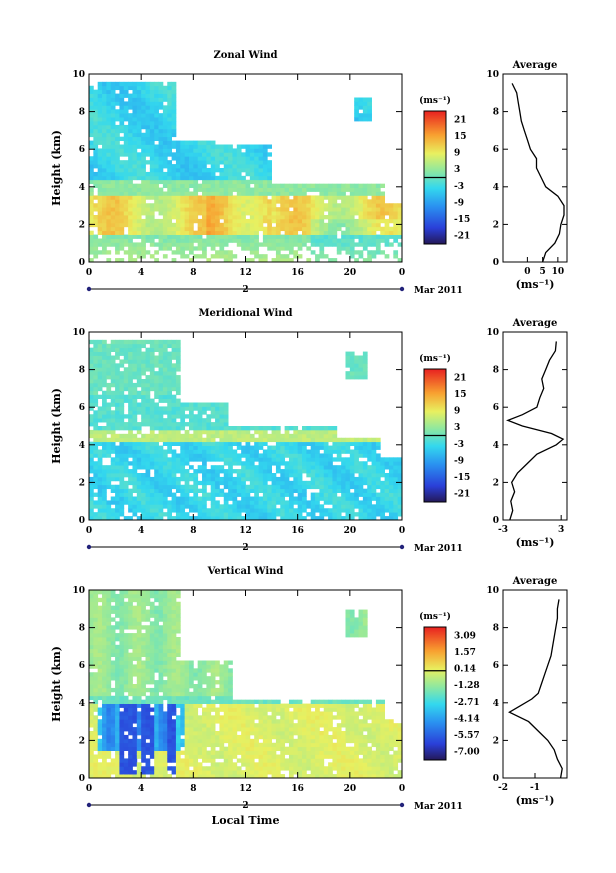 Image resolution: width=616 pixels, height=873 pixels. I want to click on panel-title: Zonal Wind, so click(245, 55).